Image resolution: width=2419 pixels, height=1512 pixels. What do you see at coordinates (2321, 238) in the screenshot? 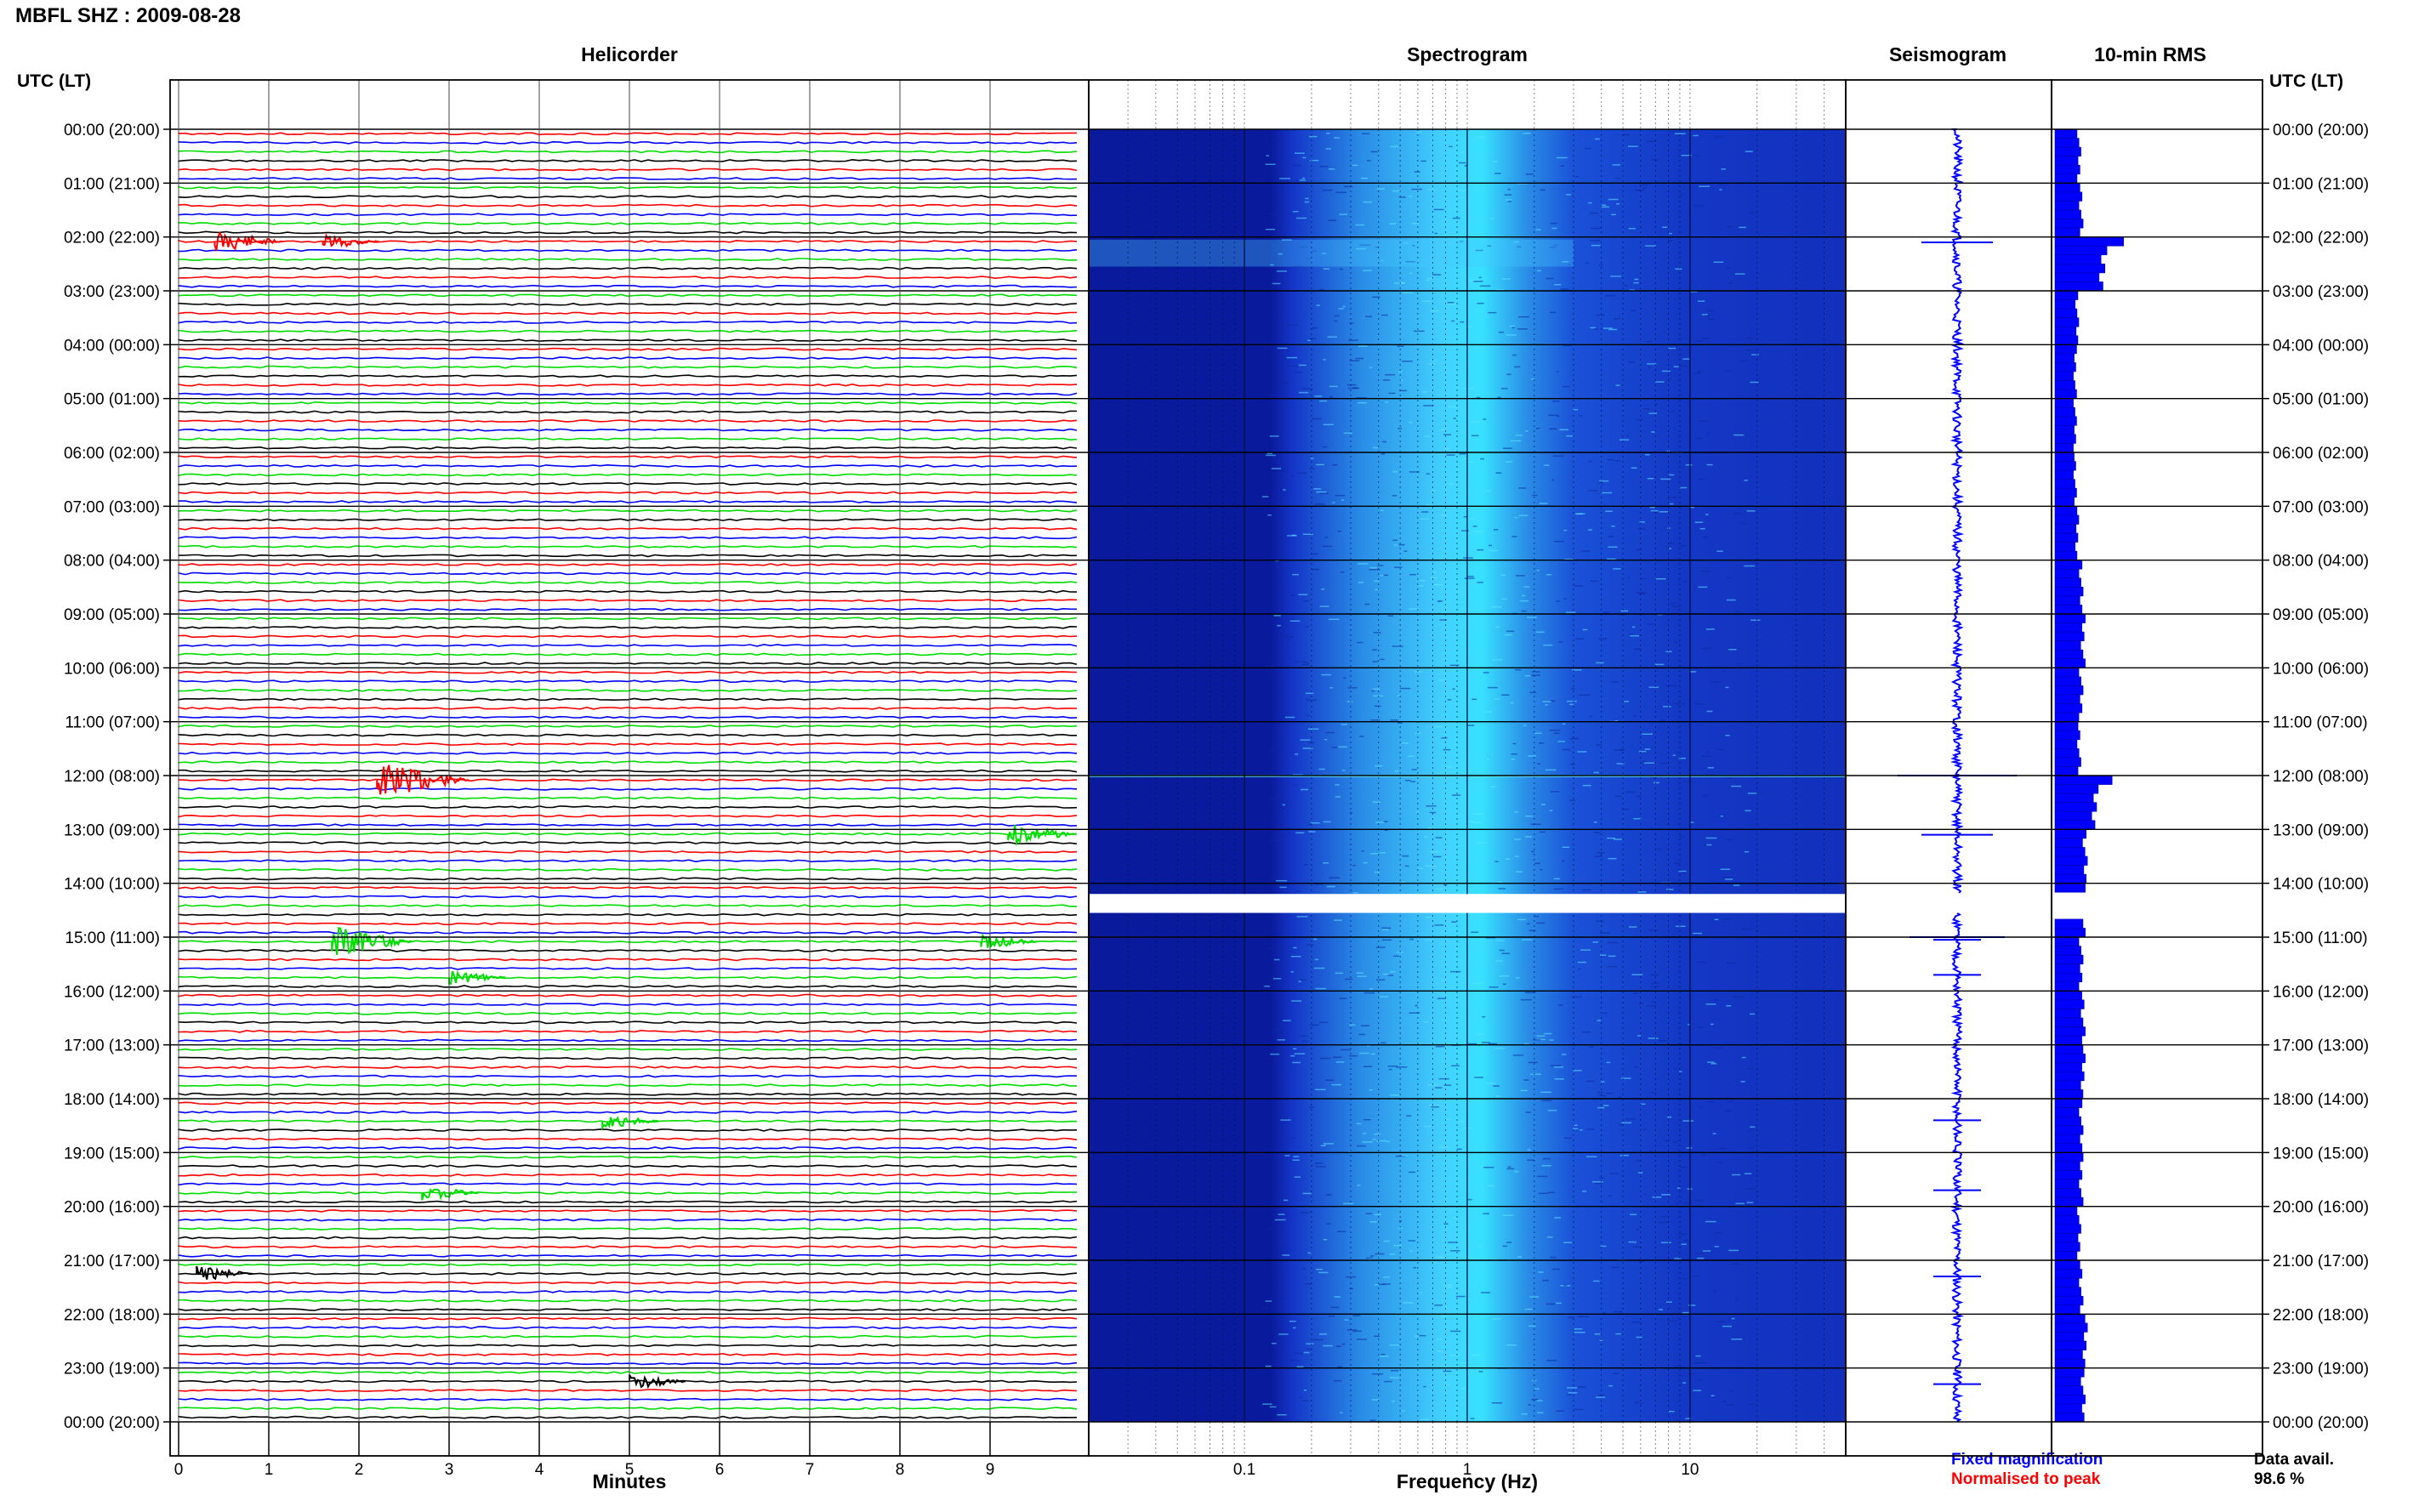
I see `time-label-right: 02:00 (22:00)` at bounding box center [2321, 238].